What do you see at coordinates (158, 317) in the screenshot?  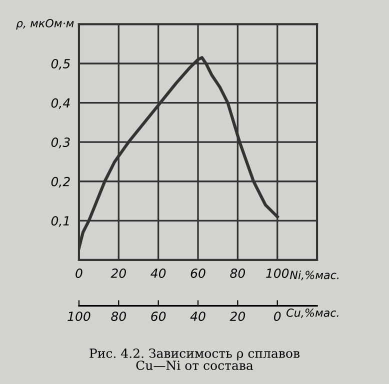 I see `x2-tick-label: 60` at bounding box center [158, 317].